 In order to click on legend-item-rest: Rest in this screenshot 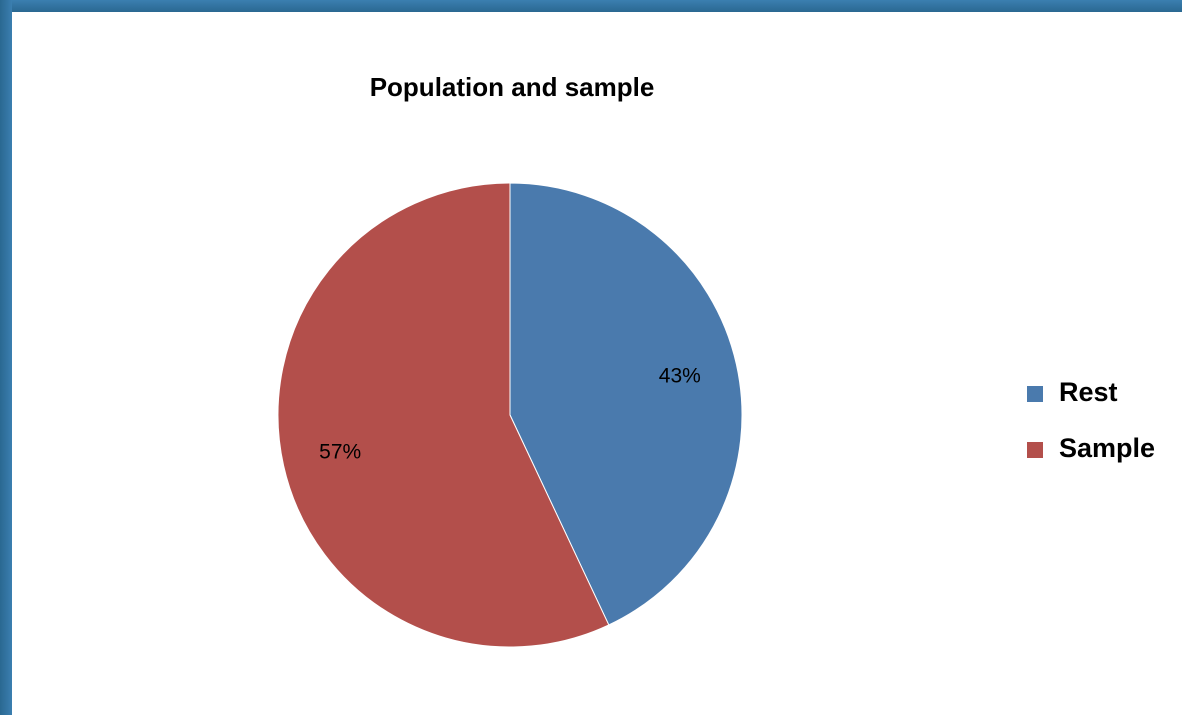, I will do `click(1091, 392)`.